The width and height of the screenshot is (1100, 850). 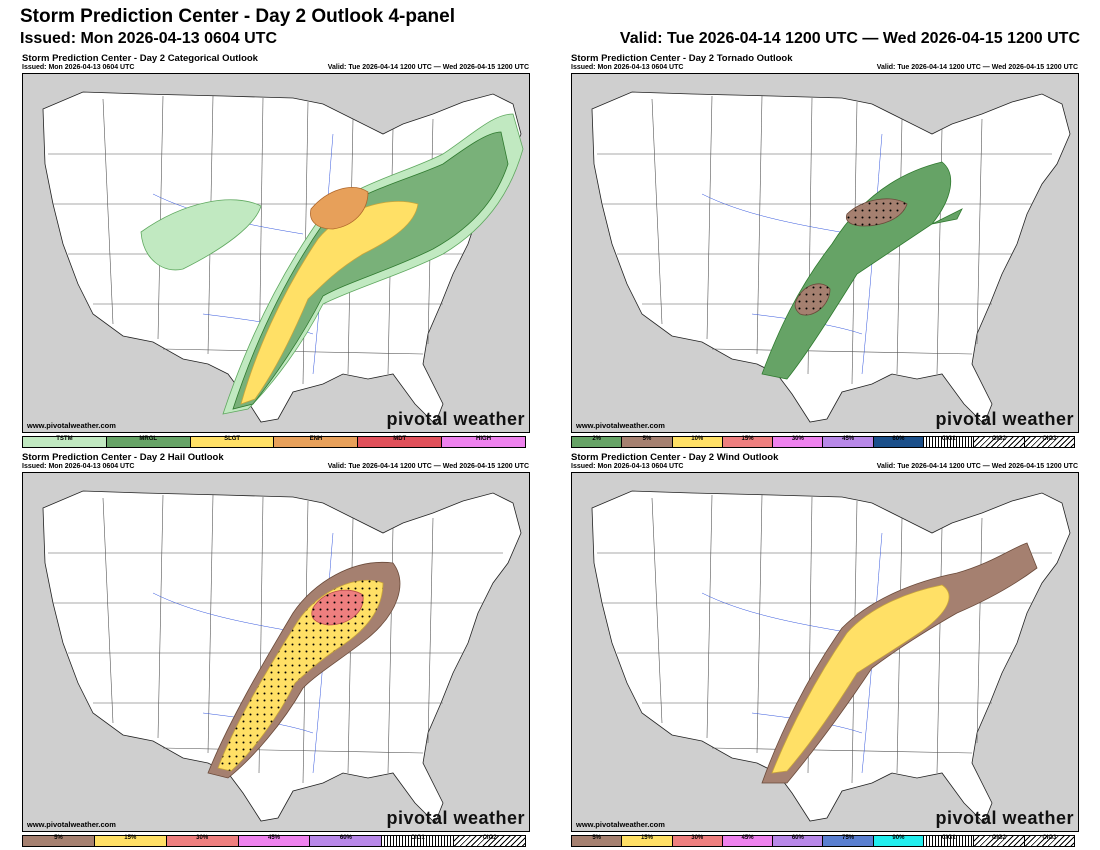 What do you see at coordinates (339, 208) in the screenshot?
I see `enh-area` at bounding box center [339, 208].